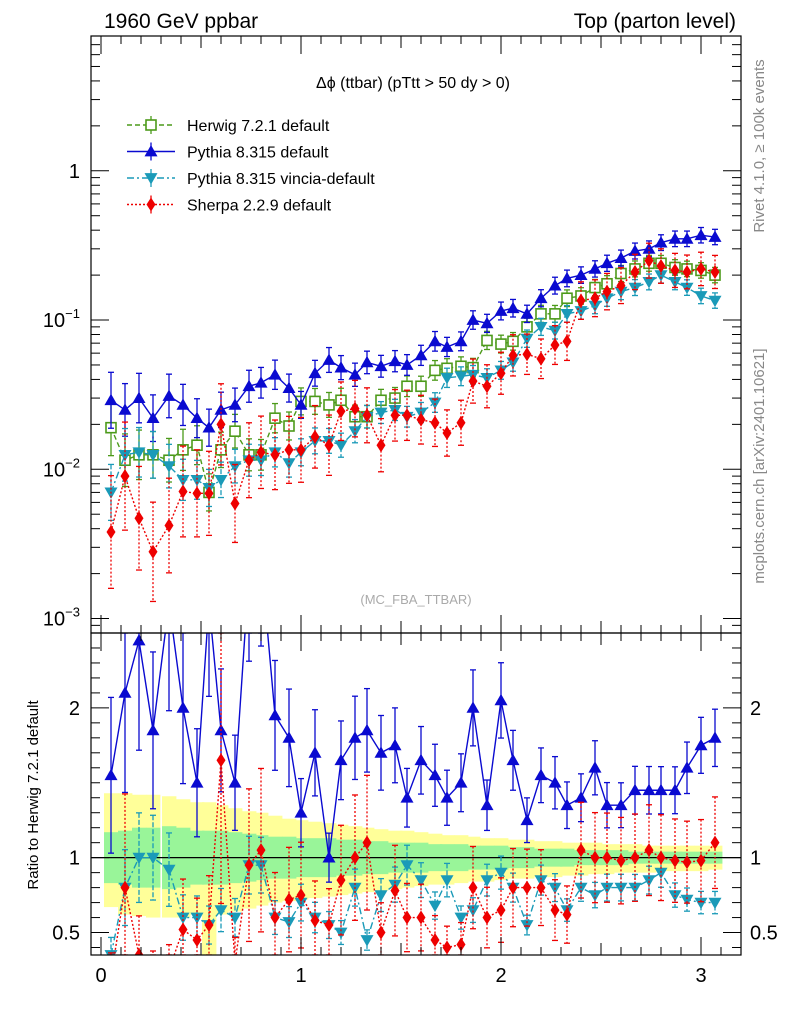 This screenshot has width=786, height=1024. I want to click on x-tick-label: 0, so click(100, 976).